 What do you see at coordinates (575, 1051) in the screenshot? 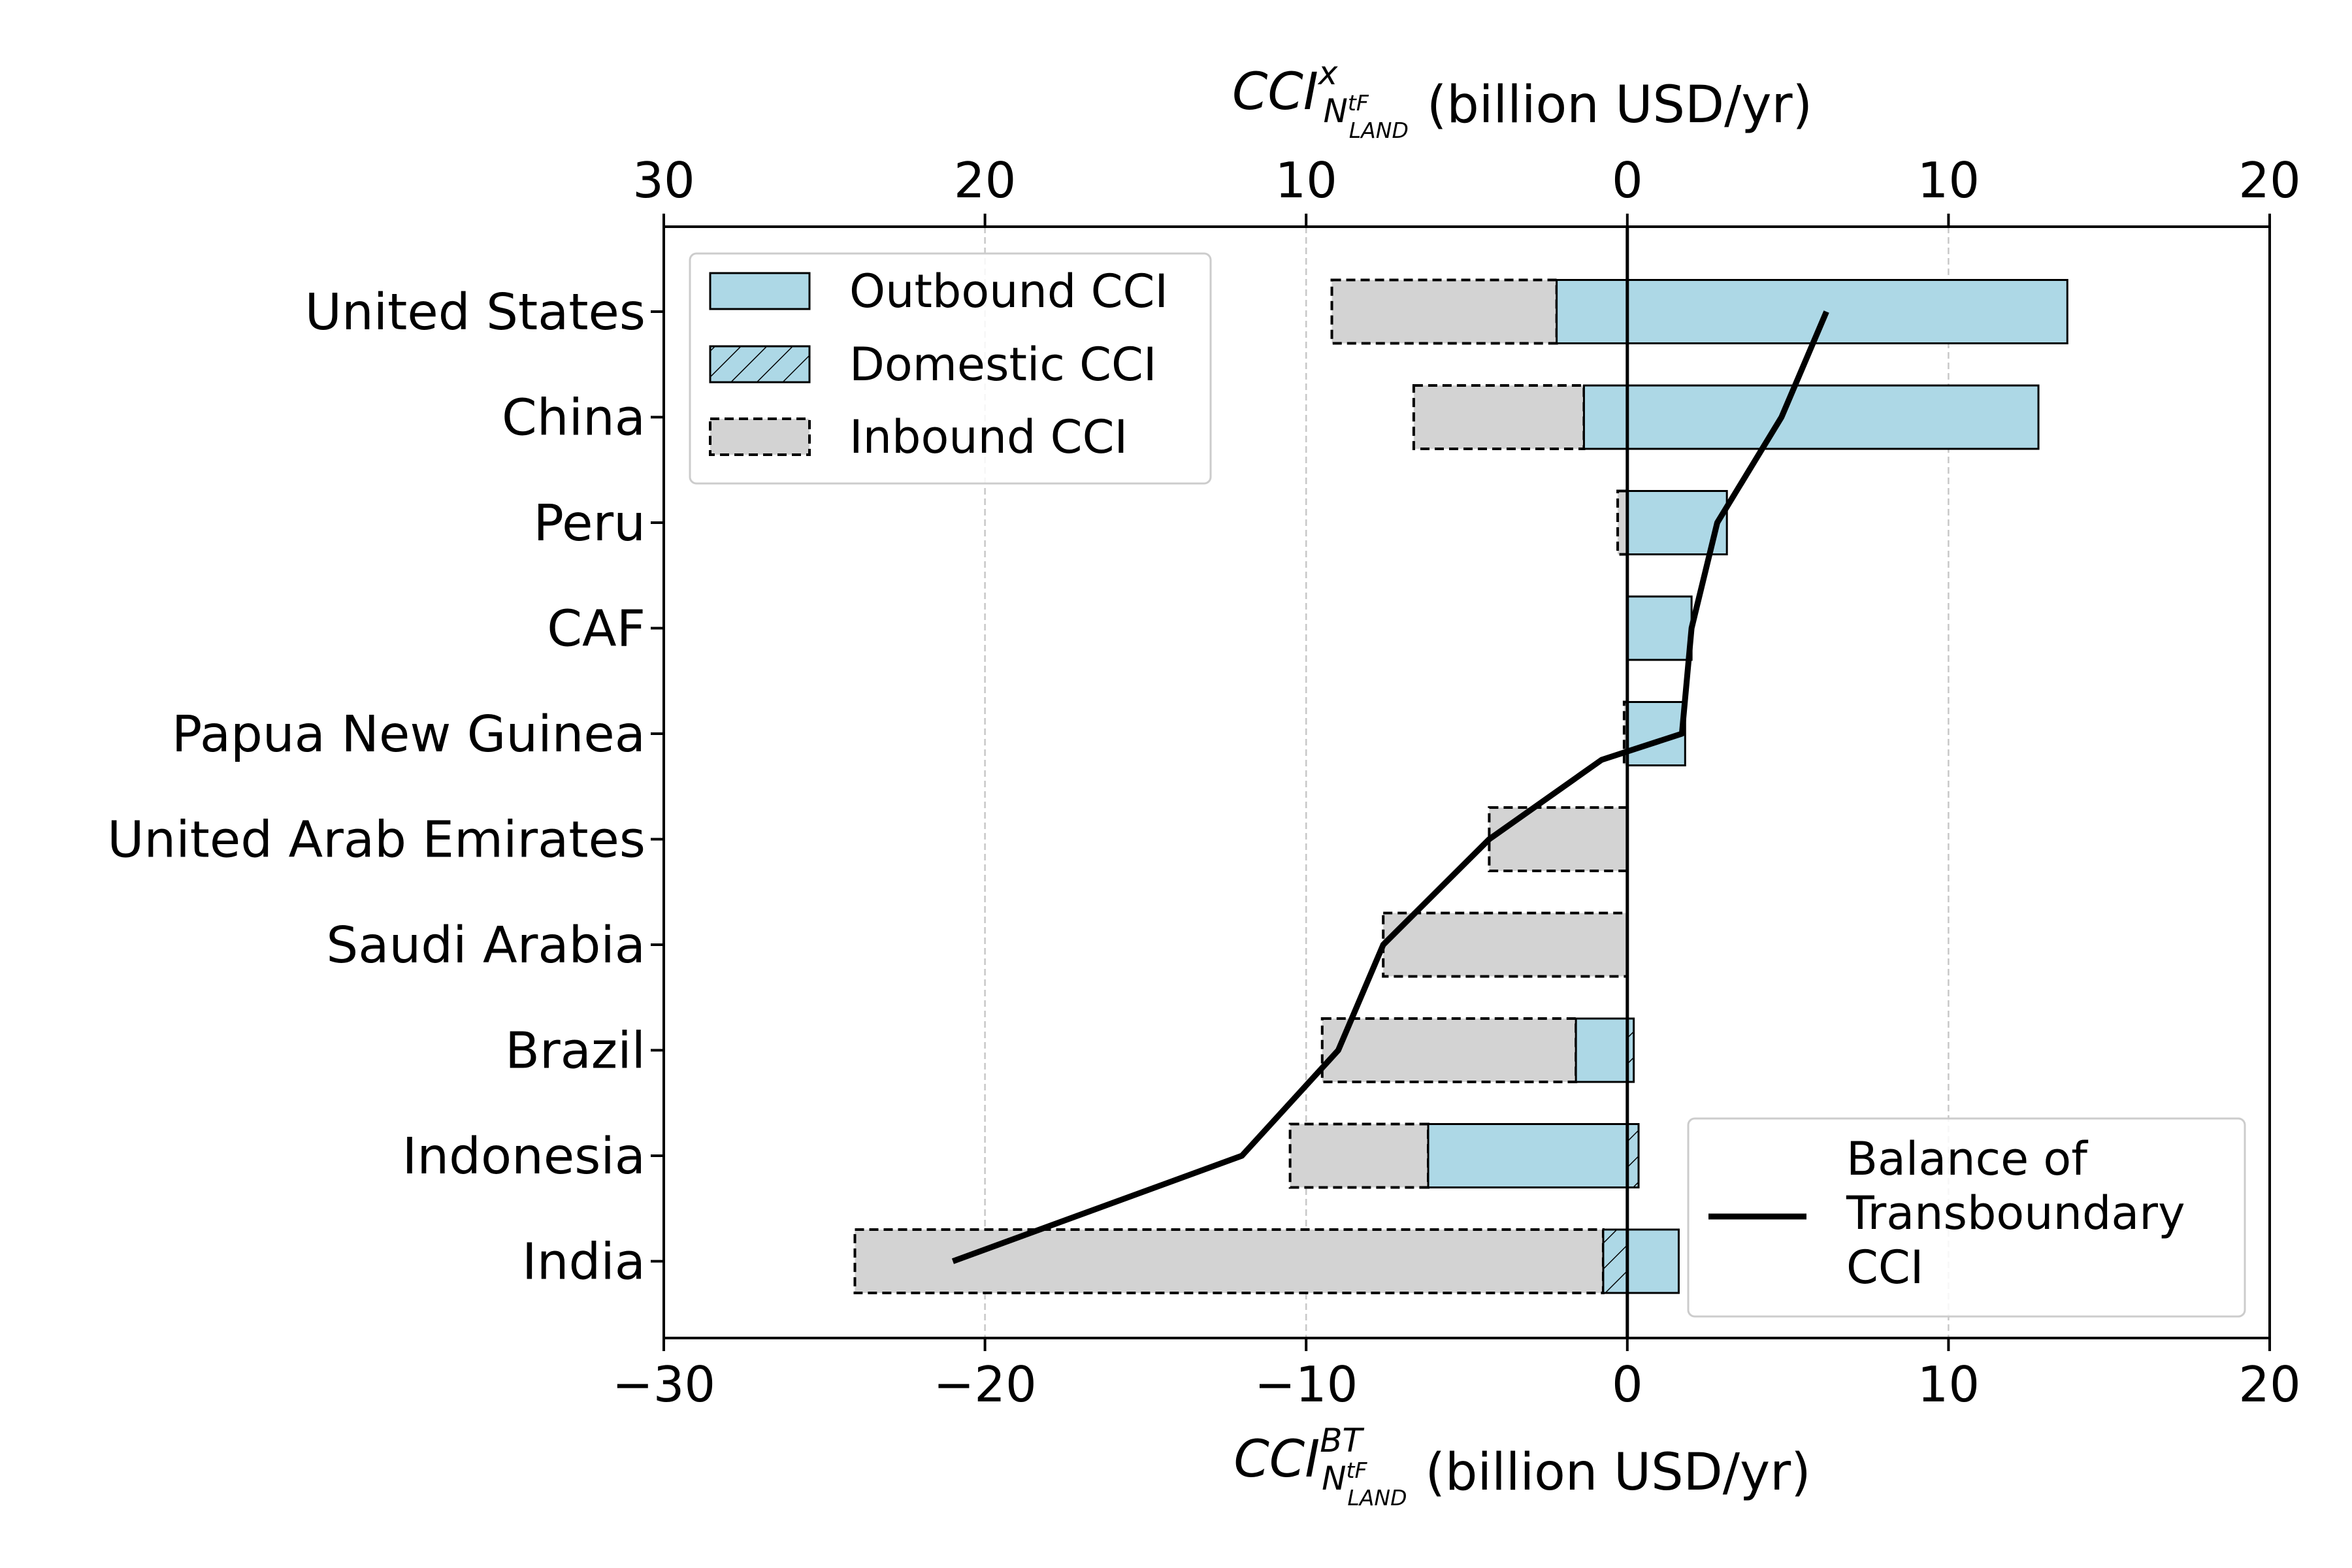
I see `category-label: Brazil` at bounding box center [575, 1051].